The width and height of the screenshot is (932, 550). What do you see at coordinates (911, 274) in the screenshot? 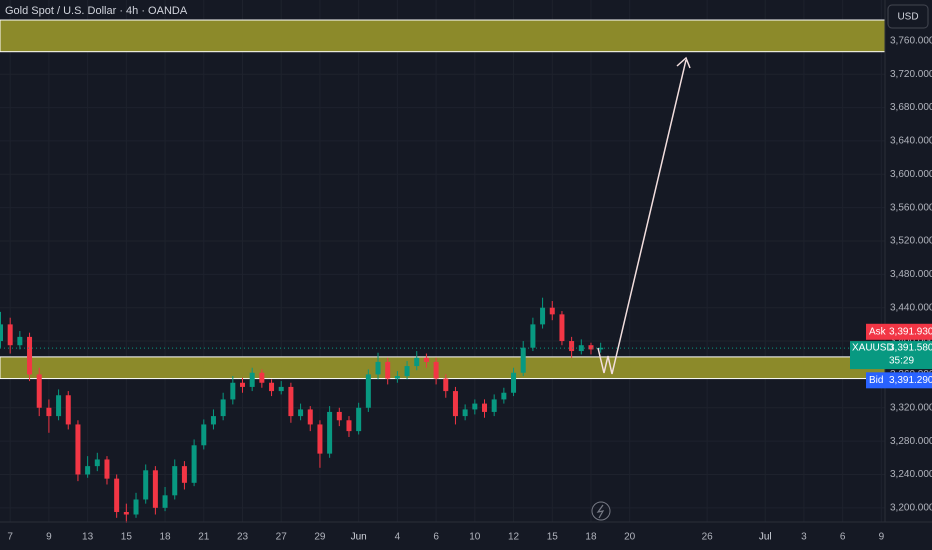
I see `y-tick-label: 3,480.000` at bounding box center [911, 274].